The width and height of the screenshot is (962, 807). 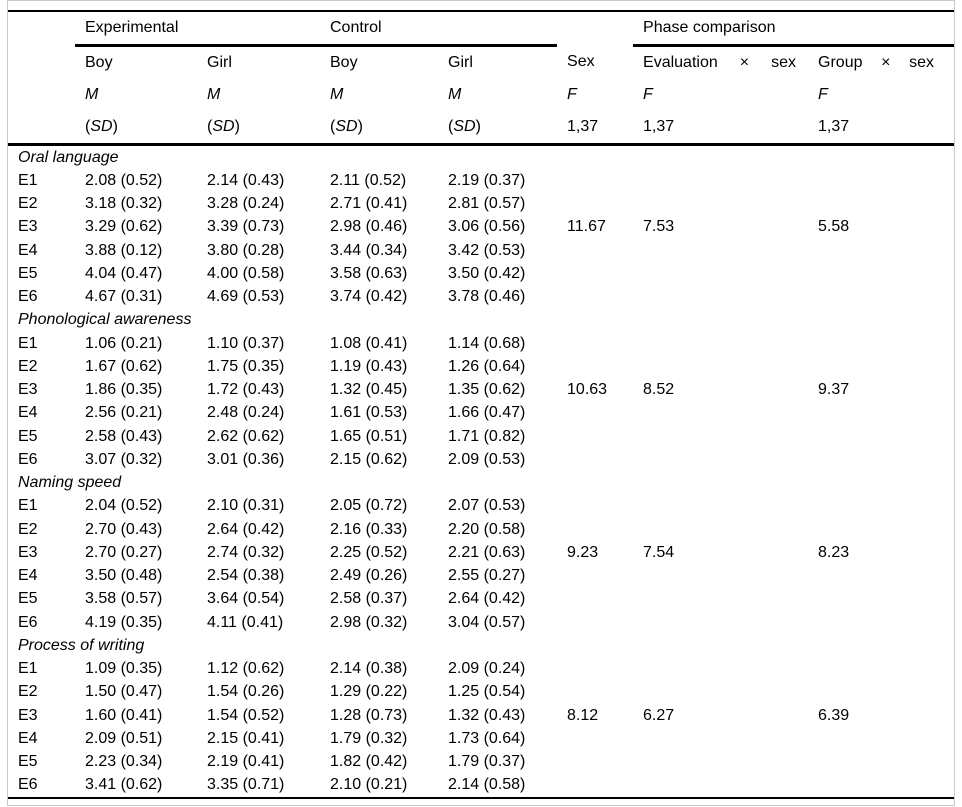 I want to click on mean-sd-cell: 3.07 (0.32), so click(x=124, y=459).